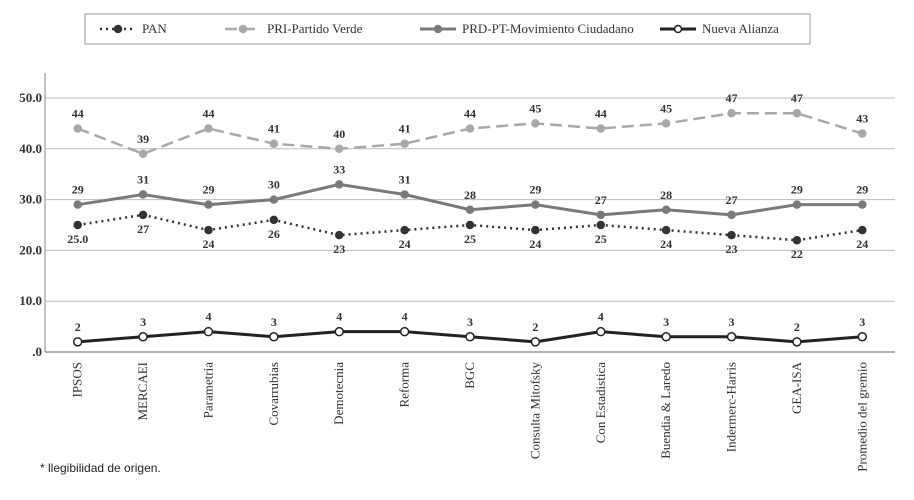 Image resolution: width=914 pixels, height=500 pixels. What do you see at coordinates (666, 195) in the screenshot?
I see `data-label: 28` at bounding box center [666, 195].